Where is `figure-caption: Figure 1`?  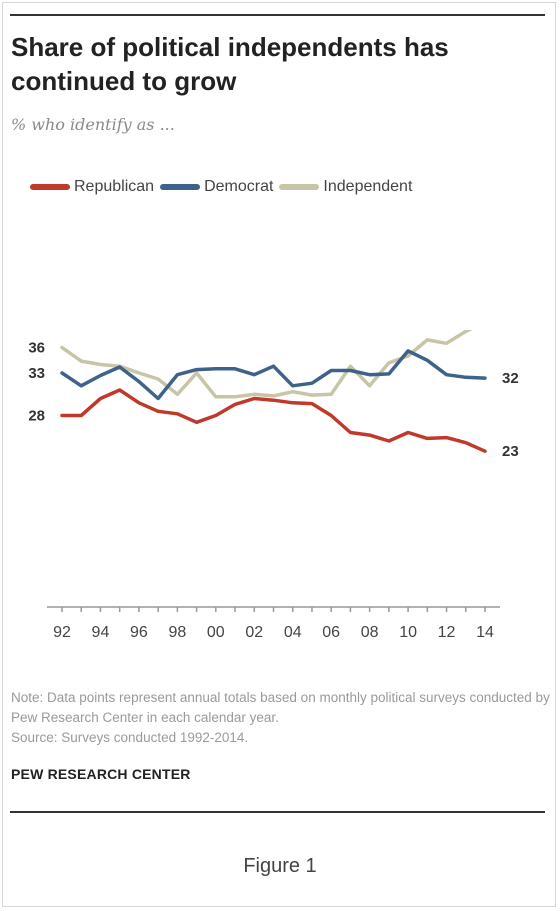 figure-caption: Figure 1 is located at coordinates (280, 866).